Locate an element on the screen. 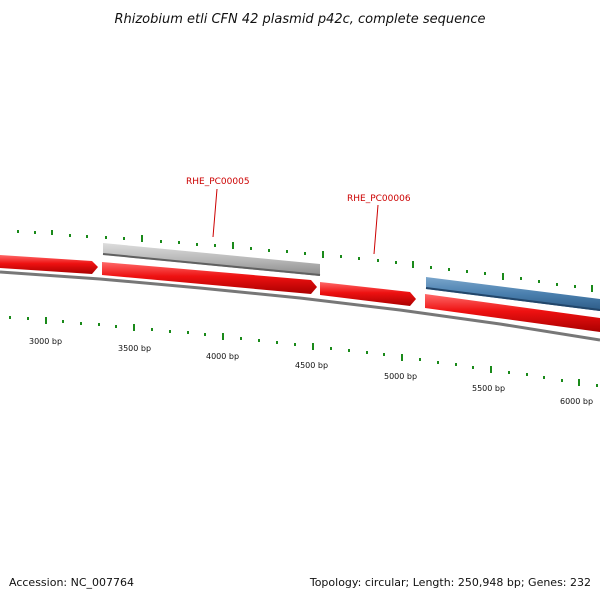 This screenshot has width=600, height=600. bp-label-3000: 3000 bp is located at coordinates (45, 341).